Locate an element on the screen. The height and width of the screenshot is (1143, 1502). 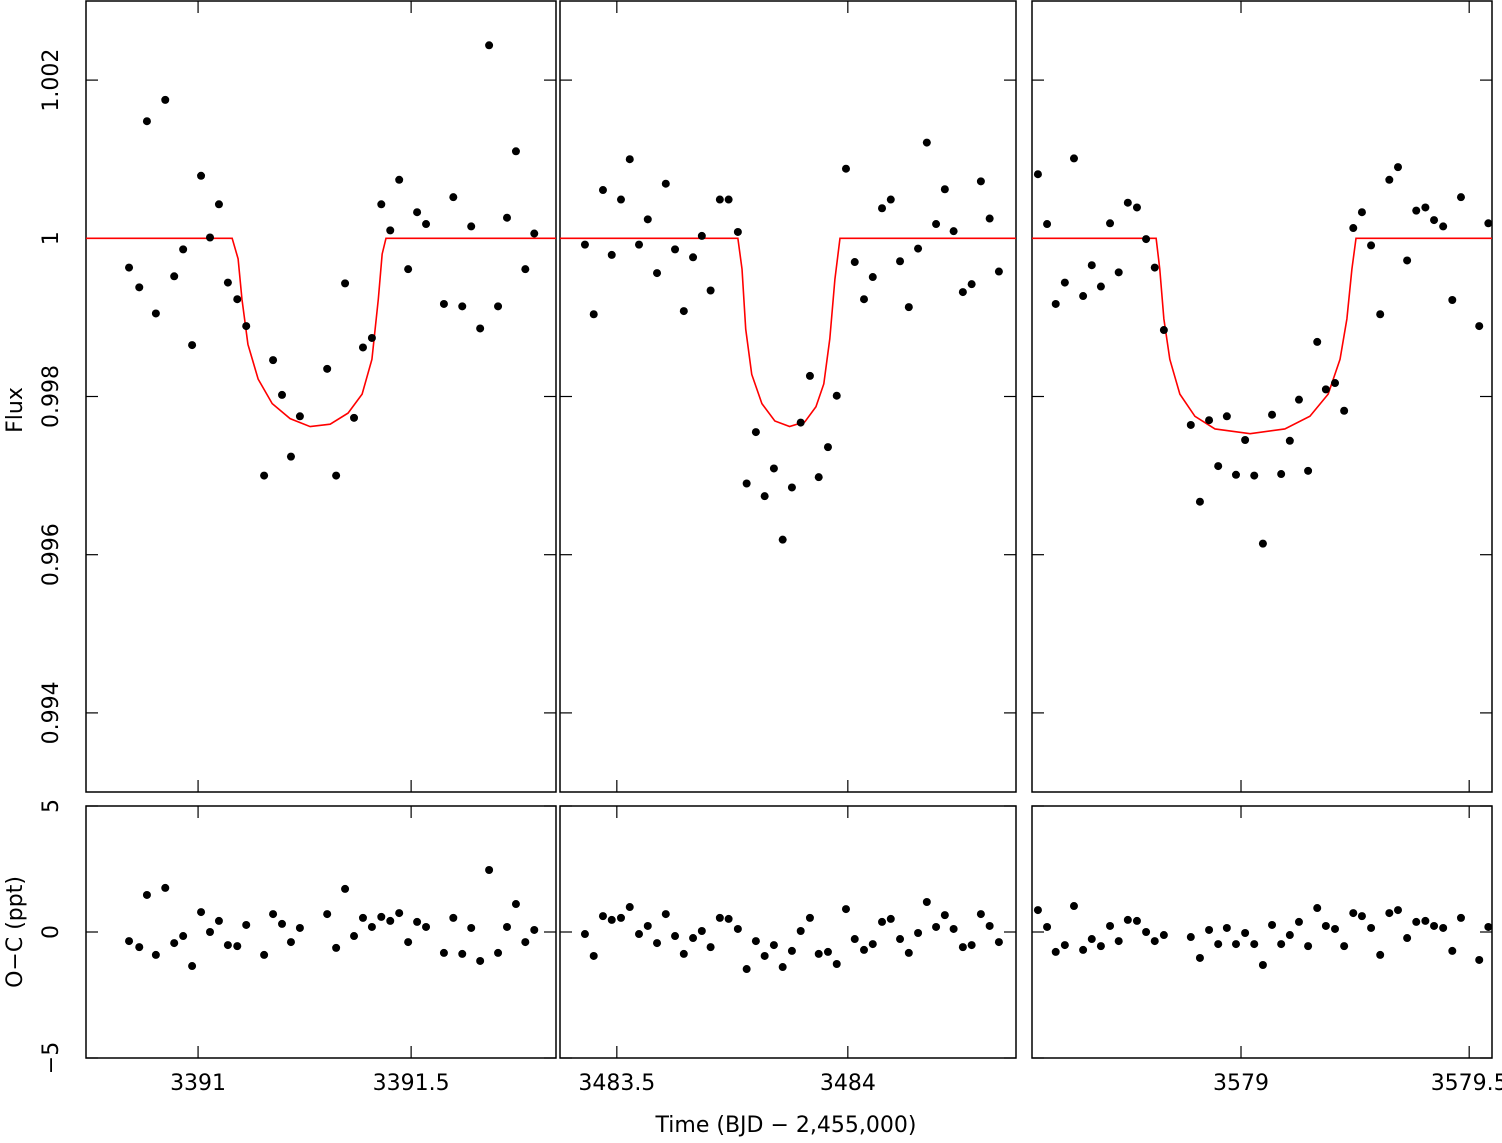
x-tick-label: 3391 is located at coordinates (198, 1083).